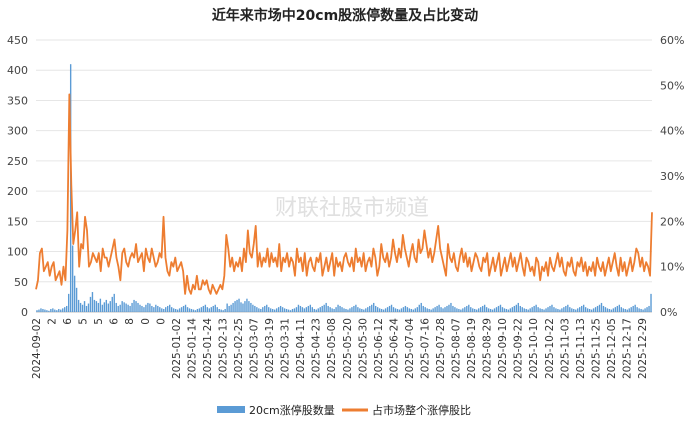 The width and height of the screenshot is (691, 429). Describe the element at coordinates (668, 312) in the screenshot. I see `right-tick-label: 0%` at that location.